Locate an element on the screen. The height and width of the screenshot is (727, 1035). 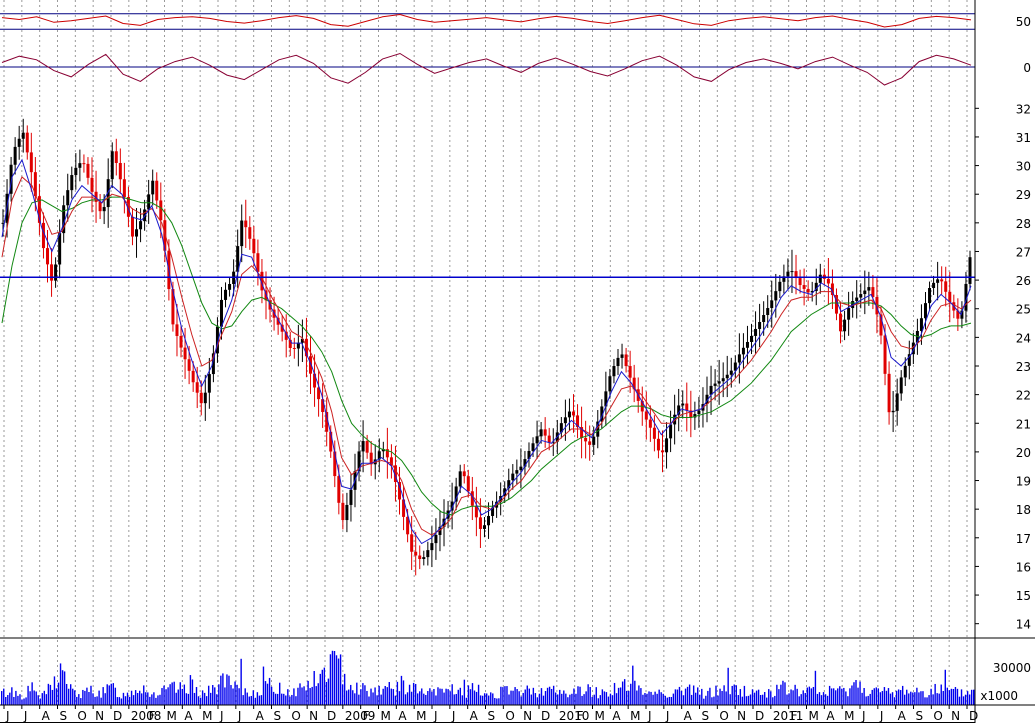
axis-tick-label: J is located at coordinates (239, 716).